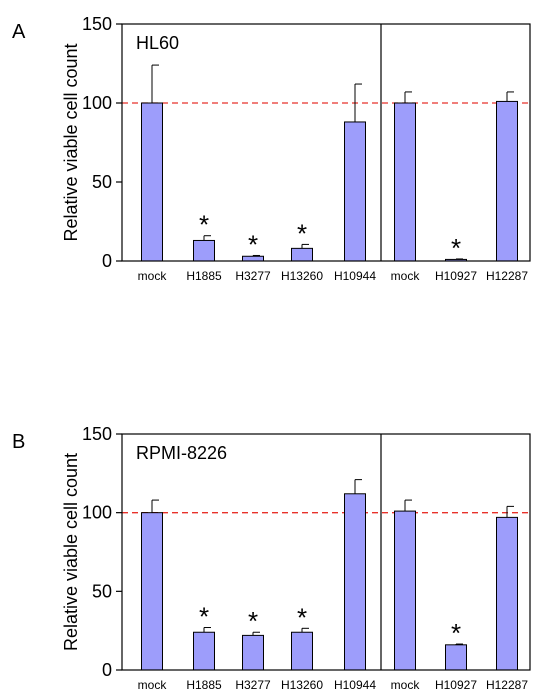  What do you see at coordinates (18, 442) in the screenshot?
I see `panel-label: B` at bounding box center [18, 442].